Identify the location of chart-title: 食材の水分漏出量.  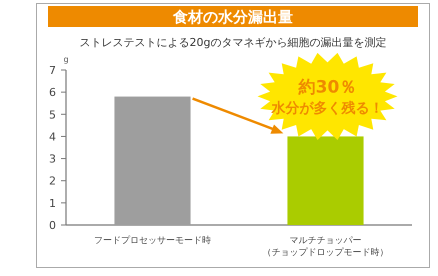
(232, 17).